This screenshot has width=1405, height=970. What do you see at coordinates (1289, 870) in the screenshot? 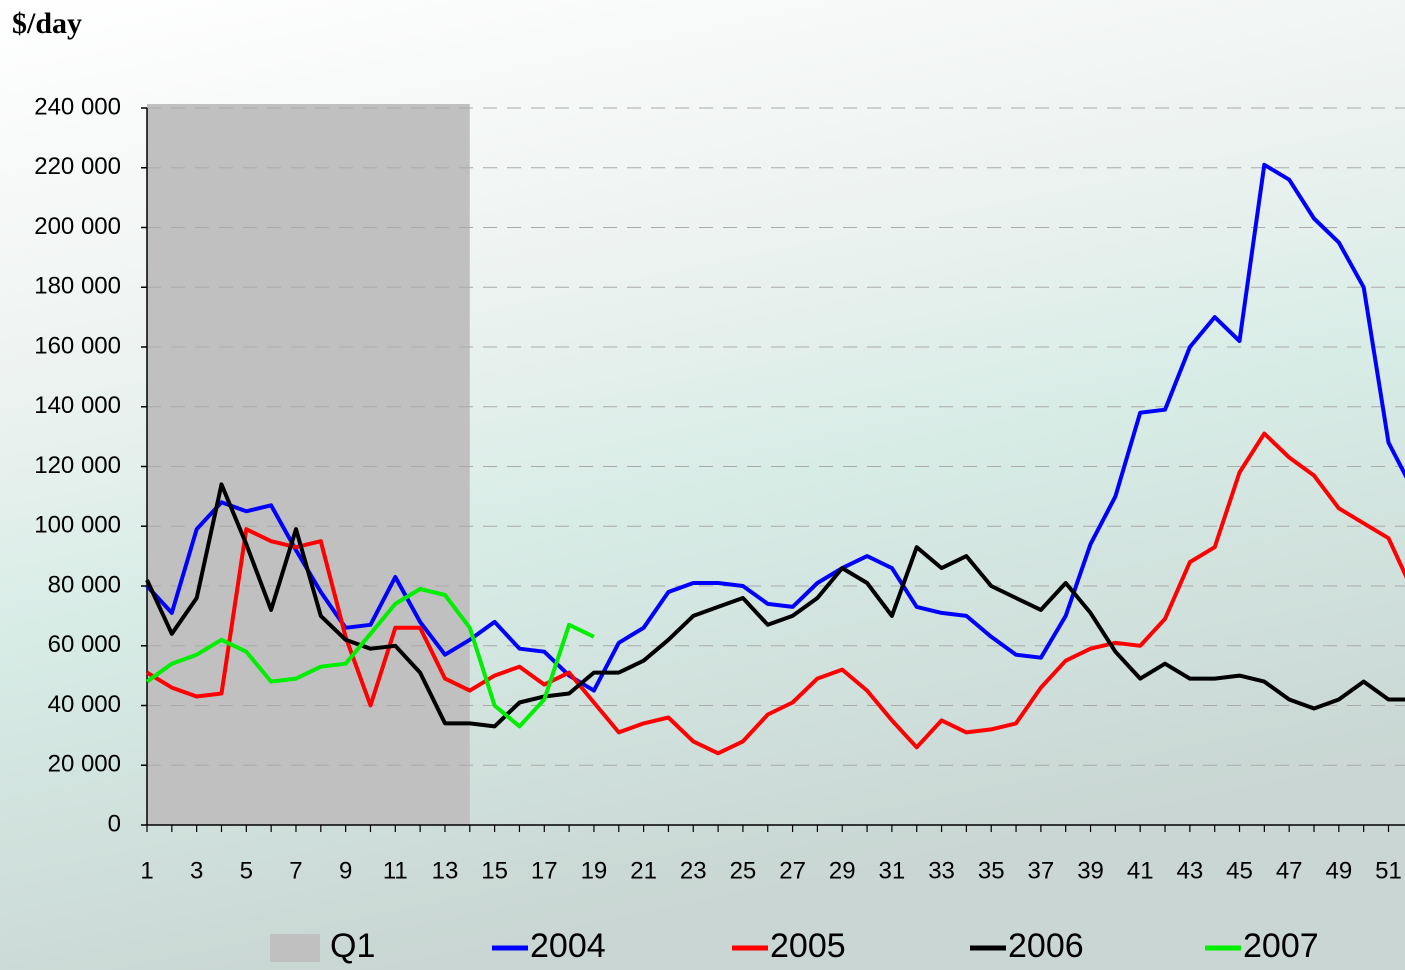
I see `x-tick-label: 47` at bounding box center [1289, 870].